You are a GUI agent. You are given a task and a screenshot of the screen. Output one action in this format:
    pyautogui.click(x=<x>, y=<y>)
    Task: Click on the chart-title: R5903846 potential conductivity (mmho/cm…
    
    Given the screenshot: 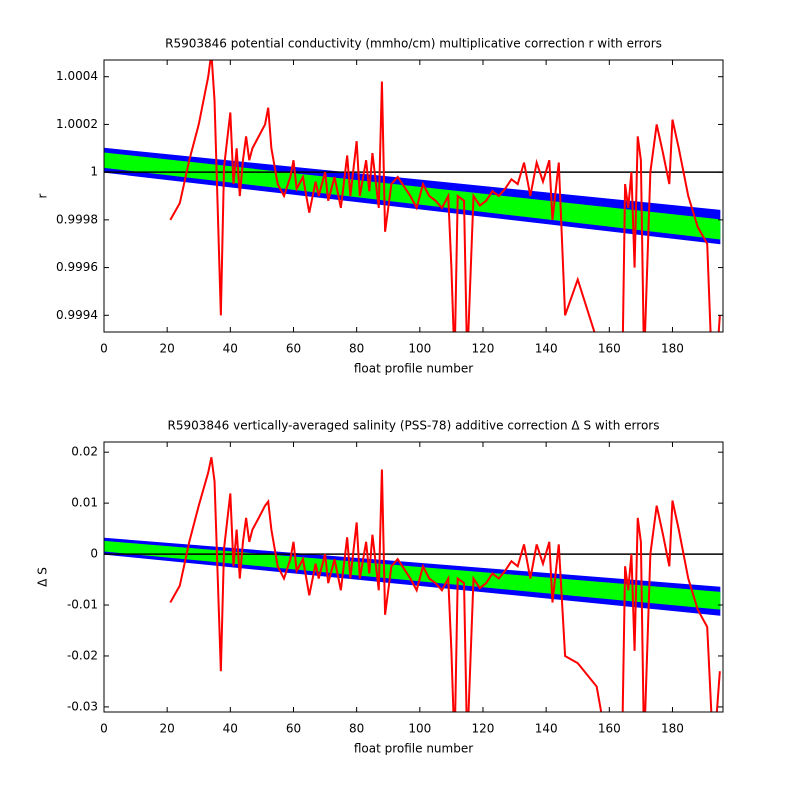 What is the action you would take?
    pyautogui.click(x=413, y=44)
    